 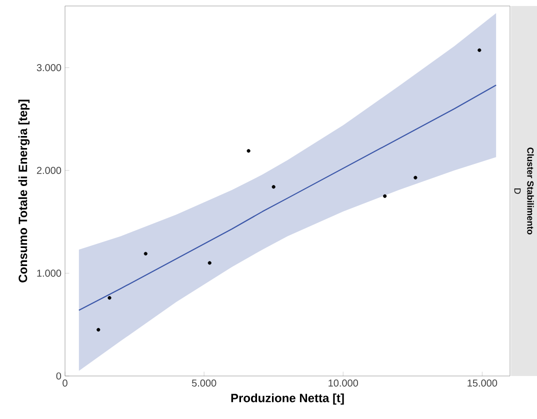 I want to click on x-axis-title: Produzione Netta [t], so click(x=287, y=399).